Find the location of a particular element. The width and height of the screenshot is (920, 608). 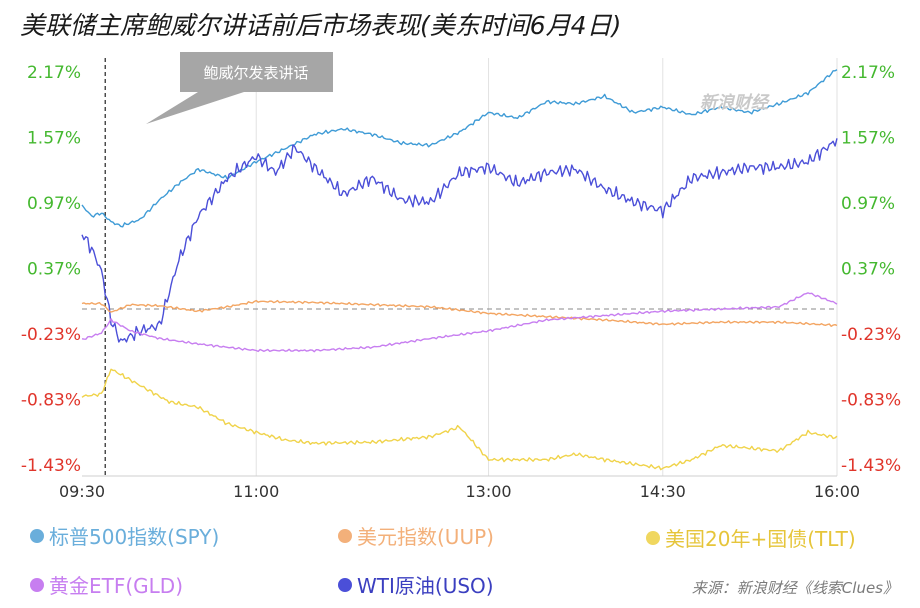

y-tick-label-right: -1.43% is located at coordinates (871, 466).